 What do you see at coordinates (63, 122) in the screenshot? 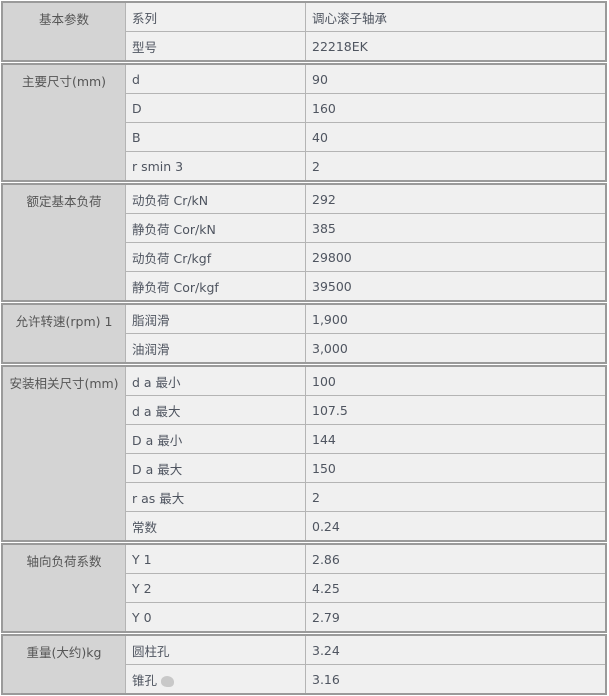
I see `group-title: 主要尺寸(mm)` at bounding box center [63, 122].